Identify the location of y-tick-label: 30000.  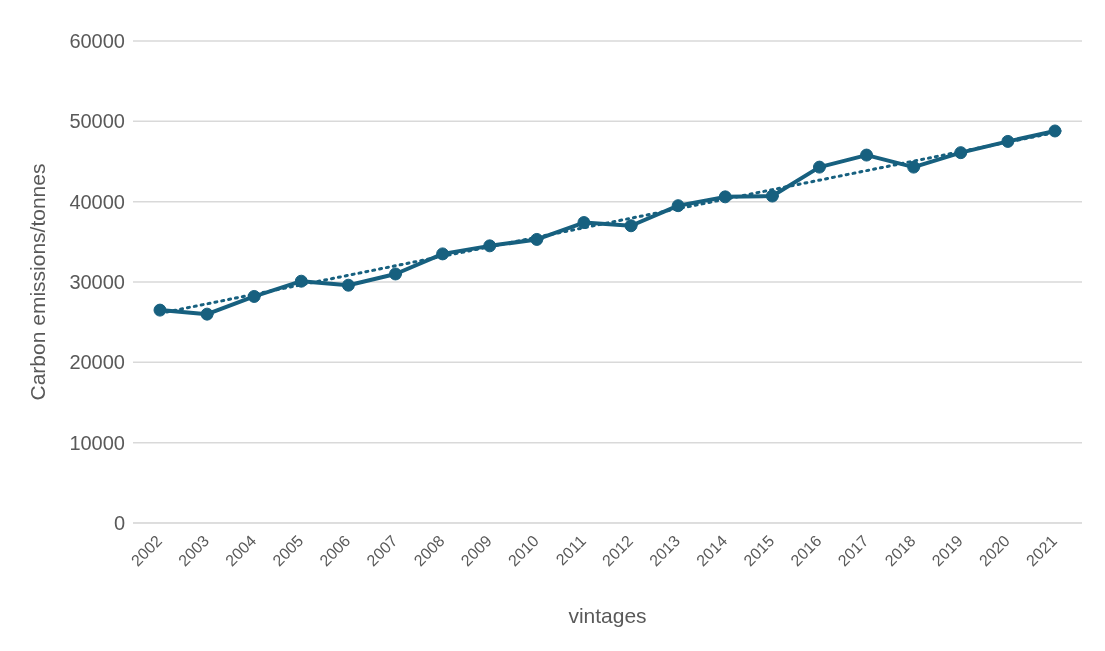
(97, 282).